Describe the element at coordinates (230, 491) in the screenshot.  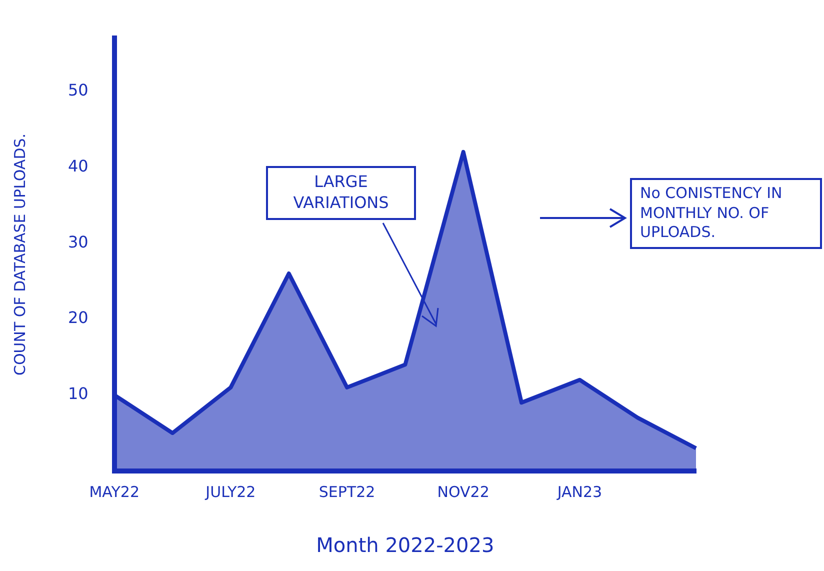
I see `x-tick-label: JULY22` at that location.